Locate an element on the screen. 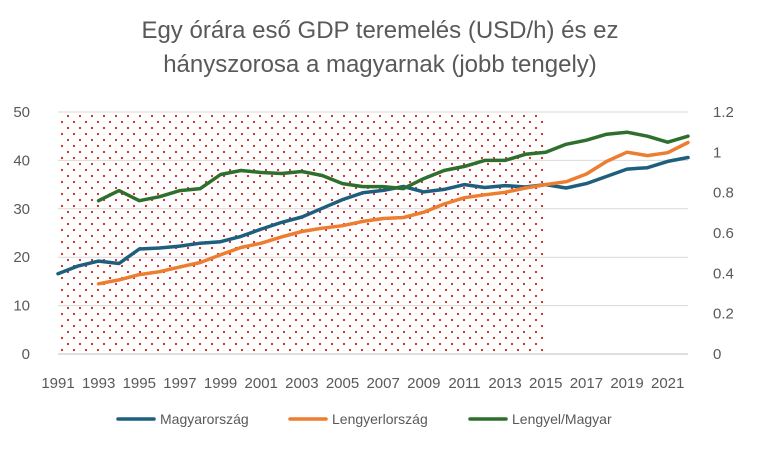 The height and width of the screenshot is (452, 760). y-right-tick-label: 0.8 is located at coordinates (723, 193).